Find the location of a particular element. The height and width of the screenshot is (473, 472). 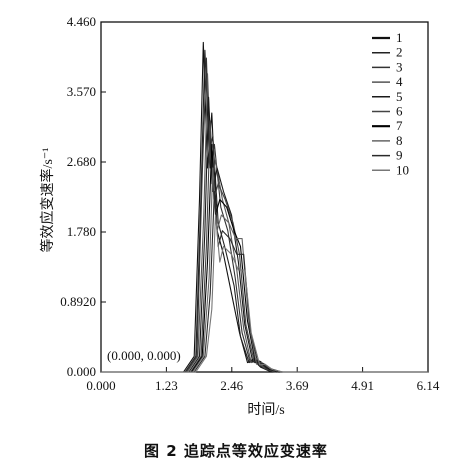

legend-label-7: 7 is located at coordinates (399, 125).